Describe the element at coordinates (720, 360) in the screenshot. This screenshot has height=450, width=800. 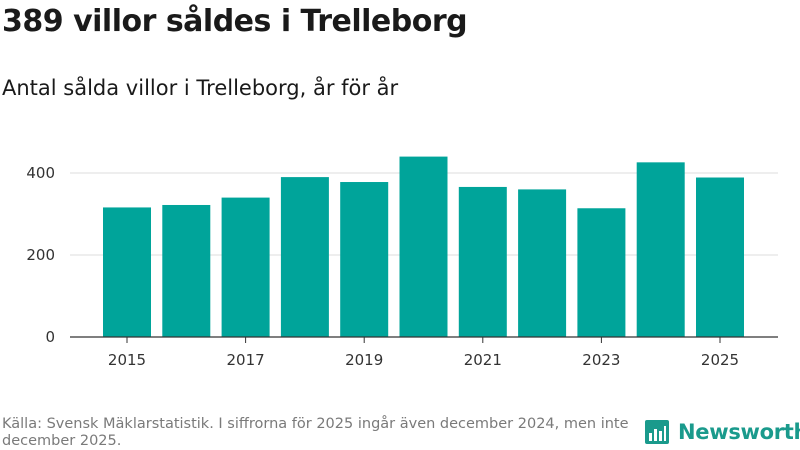
I see `x-tick-label-2025: 2025` at that location.